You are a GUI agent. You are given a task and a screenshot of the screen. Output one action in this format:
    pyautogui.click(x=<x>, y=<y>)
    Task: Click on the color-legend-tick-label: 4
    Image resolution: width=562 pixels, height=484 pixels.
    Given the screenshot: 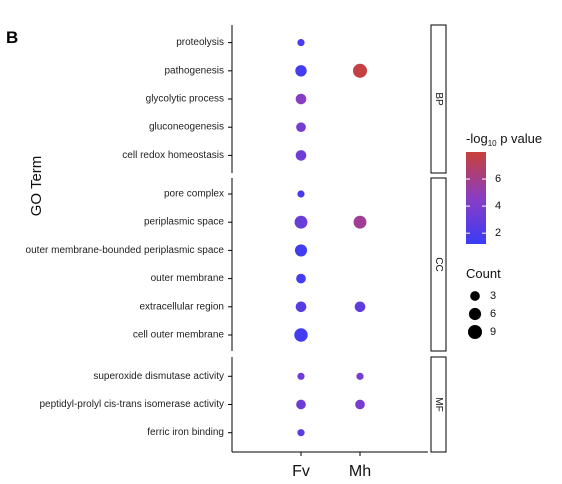 What is the action you would take?
    pyautogui.click(x=498, y=206)
    